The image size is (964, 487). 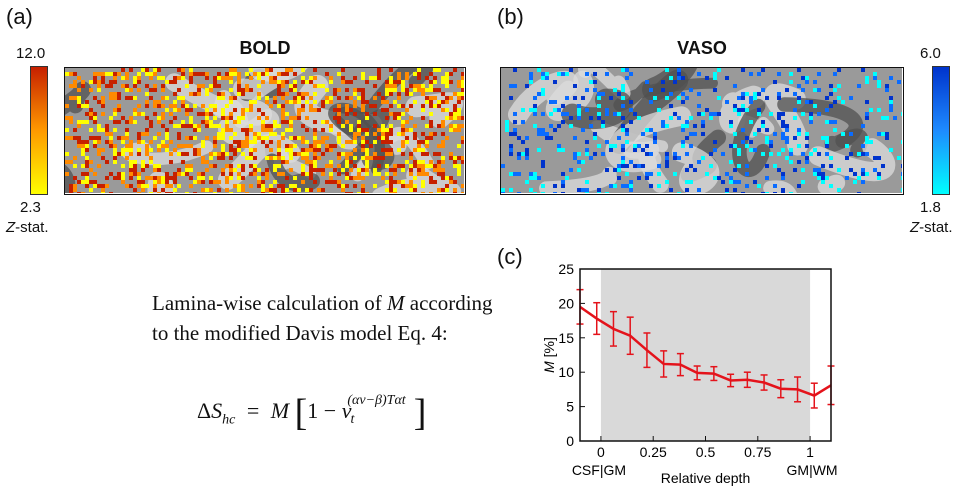 What do you see at coordinates (705, 351) in the screenshot?
I see `m-profile-line` at bounding box center [705, 351].